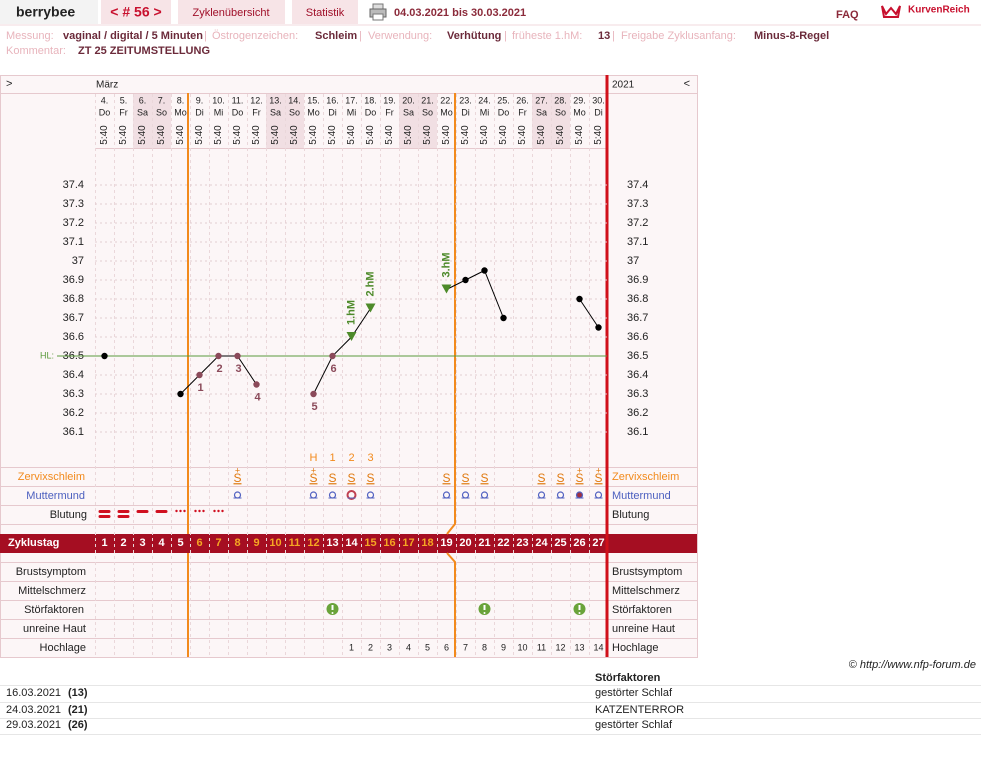 This screenshot has width=981, height=757. Describe the element at coordinates (687, 84) in the screenshot. I see `nav: <` at that location.